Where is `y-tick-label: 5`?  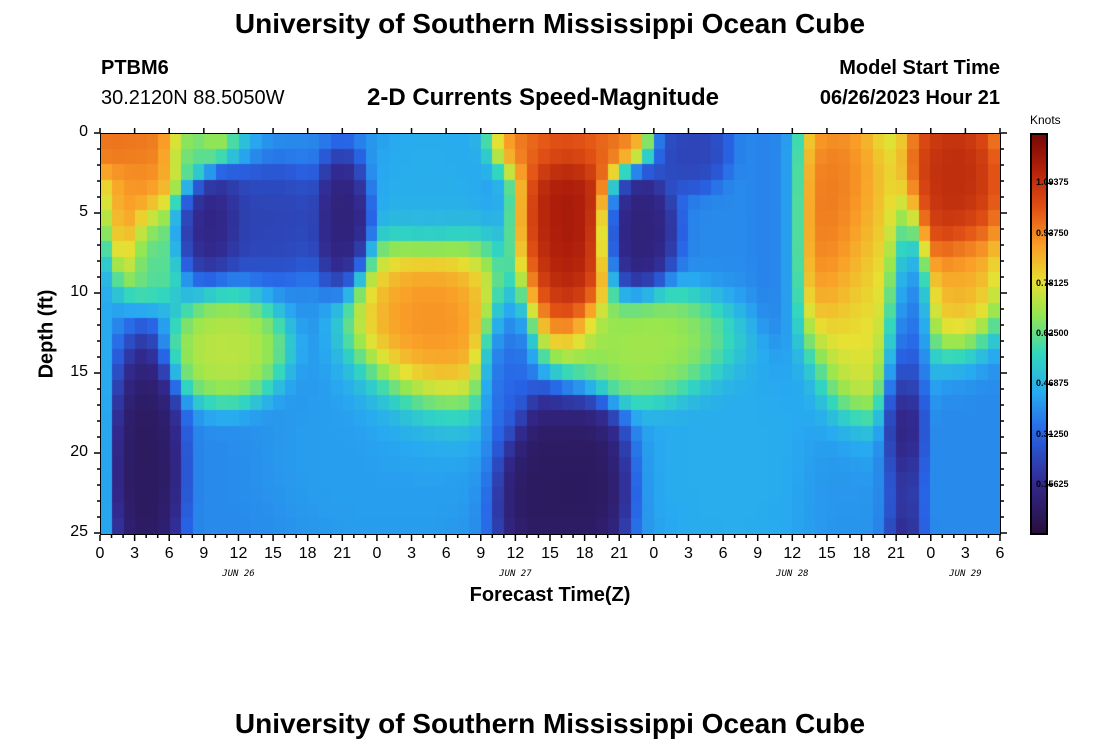 y-tick-label: 5 is located at coordinates (83, 211).